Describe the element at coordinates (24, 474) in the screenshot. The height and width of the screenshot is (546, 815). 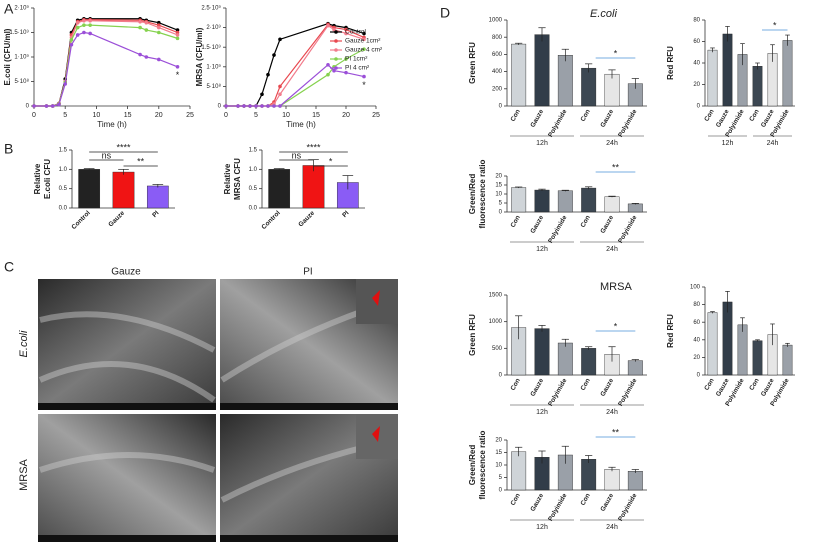
I see `row-label: MRSA` at that location.